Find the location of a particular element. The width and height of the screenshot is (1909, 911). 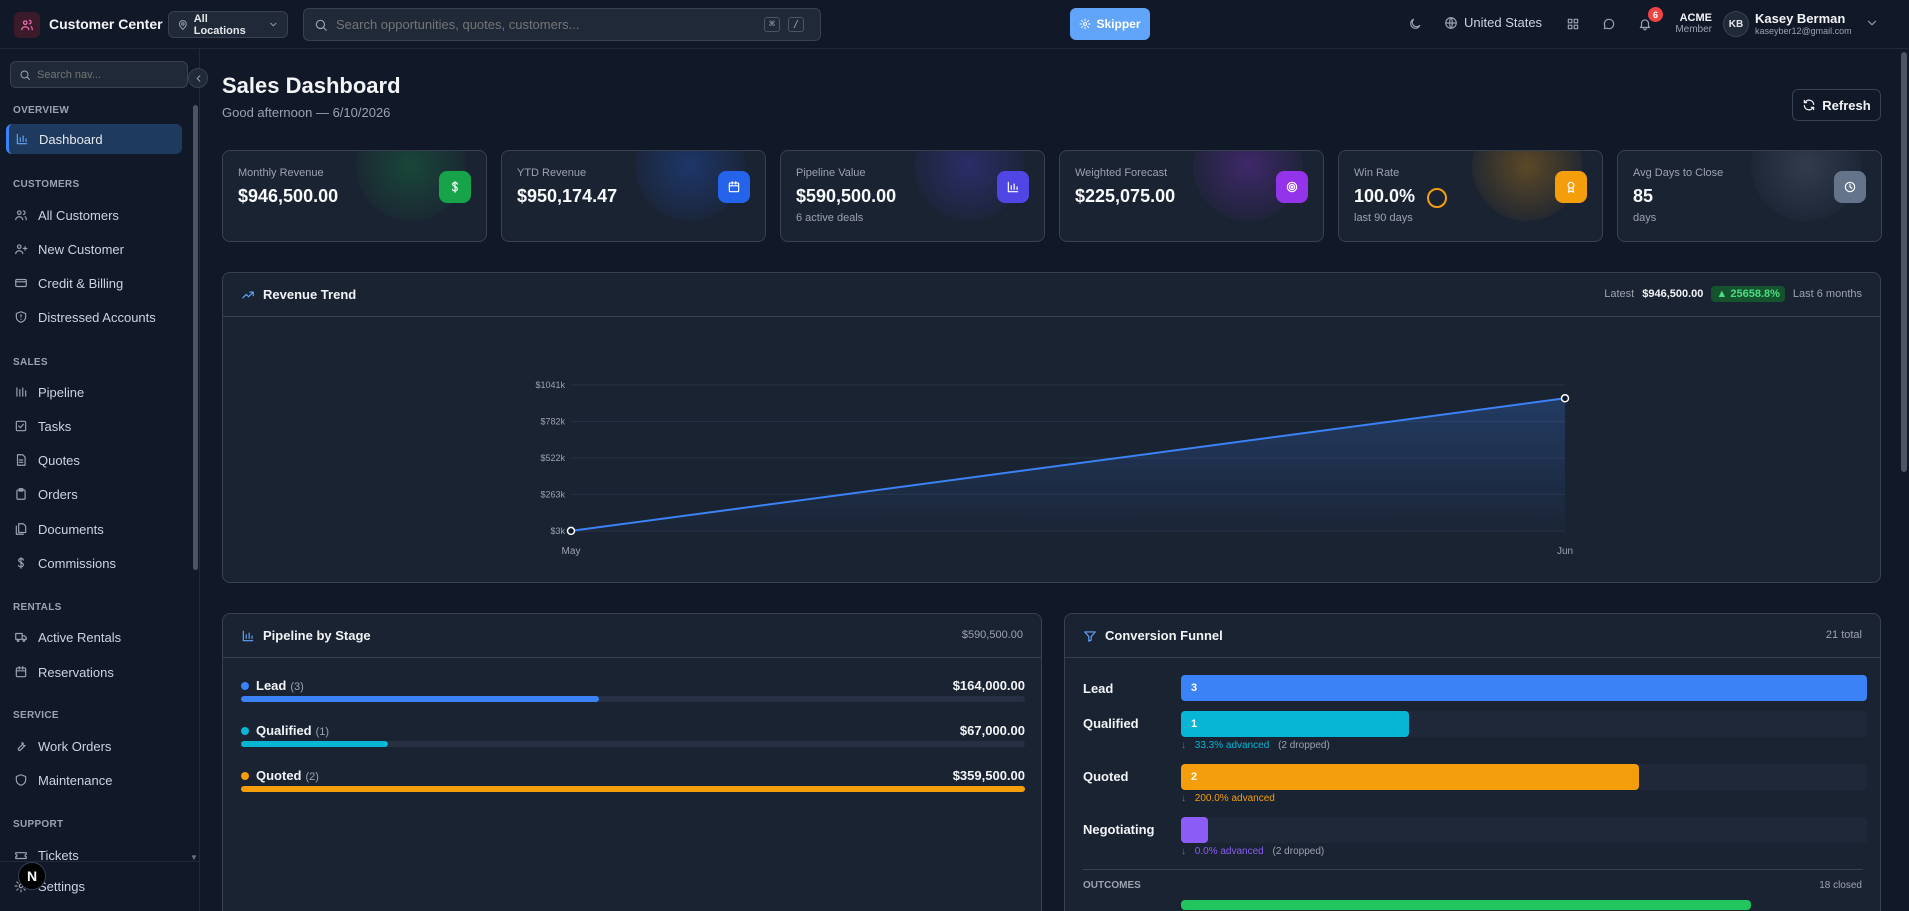

shield-icon is located at coordinates (21, 780).